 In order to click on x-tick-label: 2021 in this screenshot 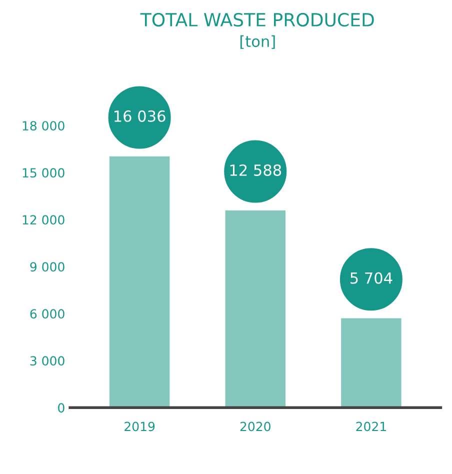, I will do `click(371, 427)`.